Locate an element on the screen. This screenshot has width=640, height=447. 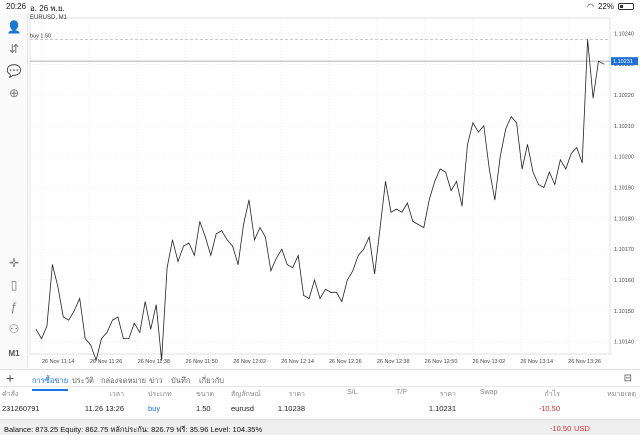
total-profit: -10.50 is located at coordinates (561, 428).